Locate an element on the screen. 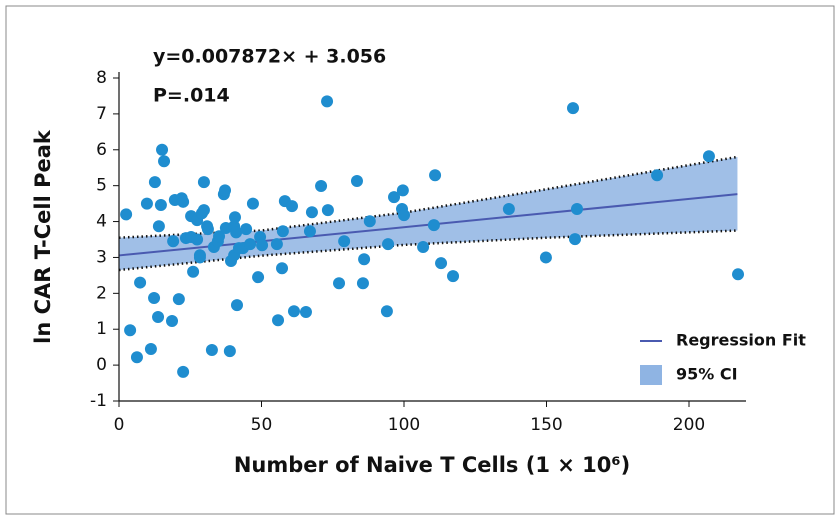 The height and width of the screenshot is (525, 840). x-tick-label: 50 is located at coordinates (262, 425).